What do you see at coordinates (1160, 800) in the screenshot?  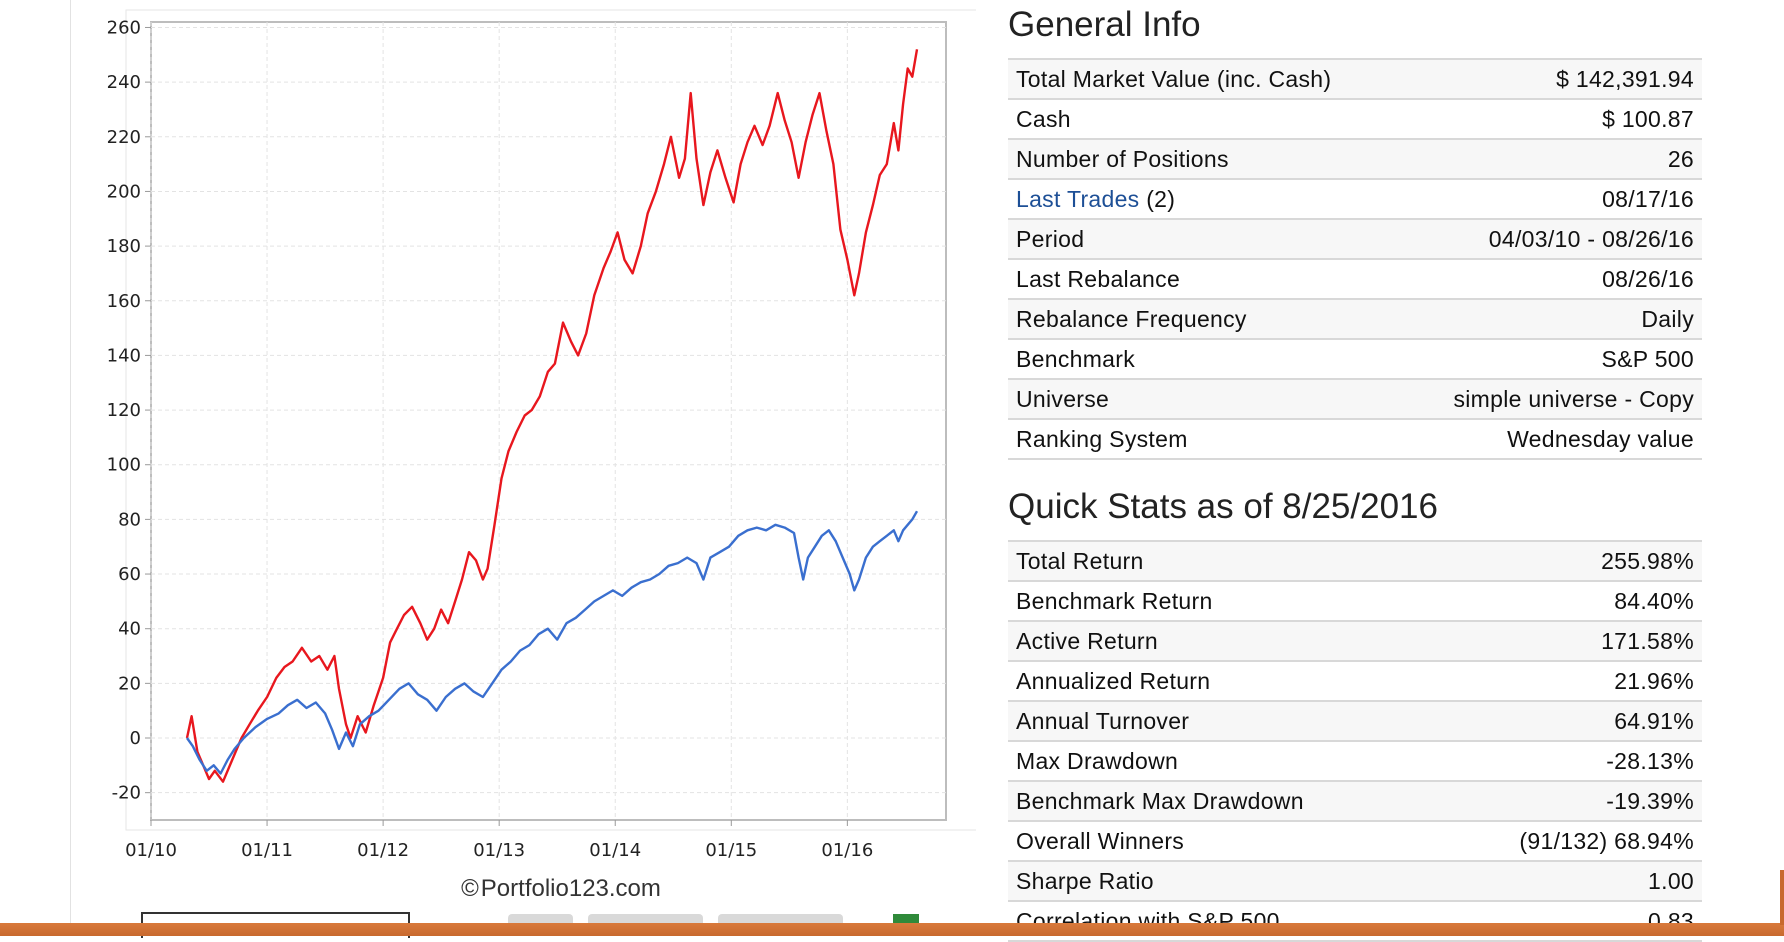 I see `row-label: Benchmark Max Drawdown` at bounding box center [1160, 800].